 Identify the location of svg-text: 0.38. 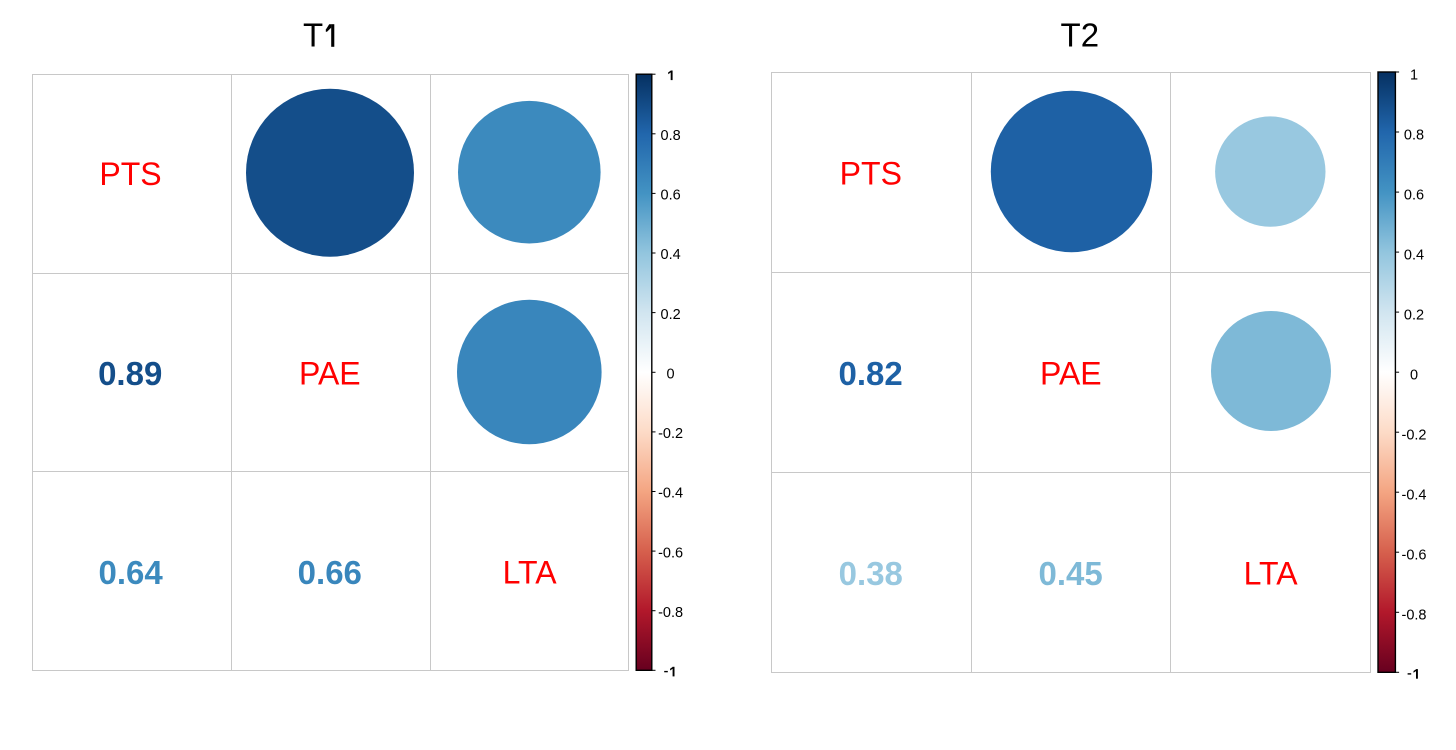
(871, 573).